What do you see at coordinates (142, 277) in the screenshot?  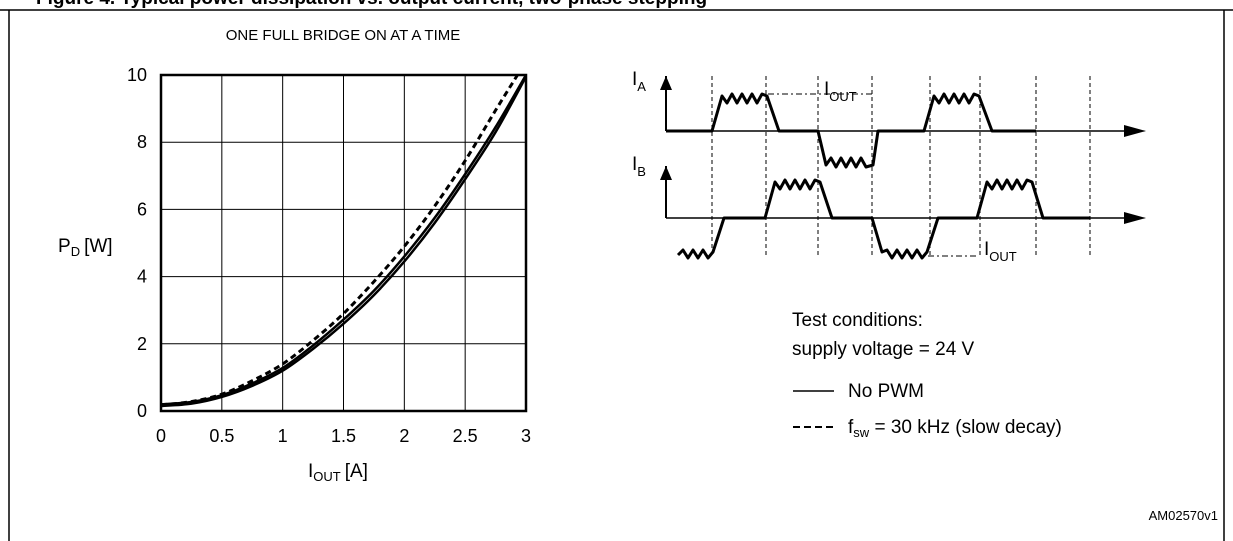 I see `y-tick-label: 4` at bounding box center [142, 277].